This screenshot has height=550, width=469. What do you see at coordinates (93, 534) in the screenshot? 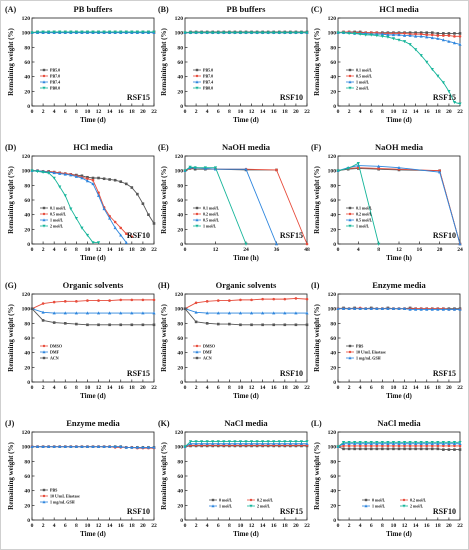
I see `x-axis-label: Time (d)` at bounding box center [93, 534].